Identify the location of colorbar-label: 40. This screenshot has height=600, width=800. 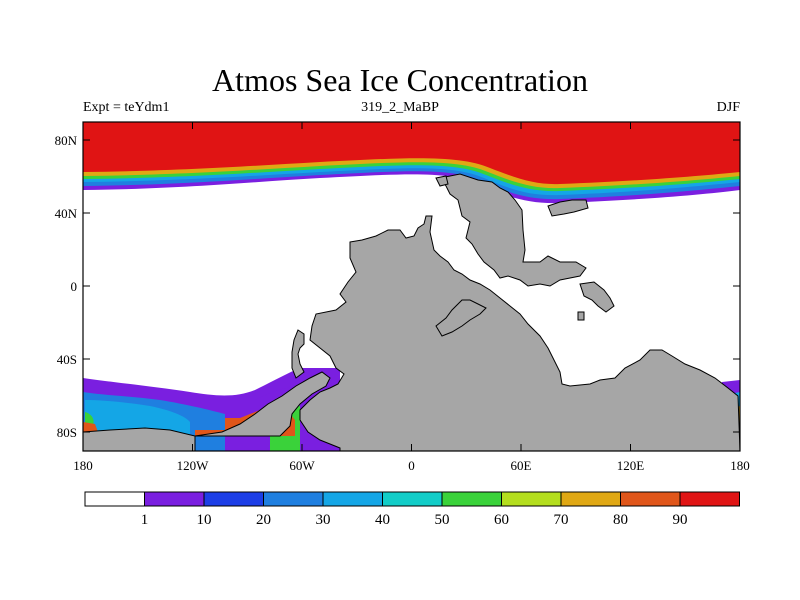
(382, 520).